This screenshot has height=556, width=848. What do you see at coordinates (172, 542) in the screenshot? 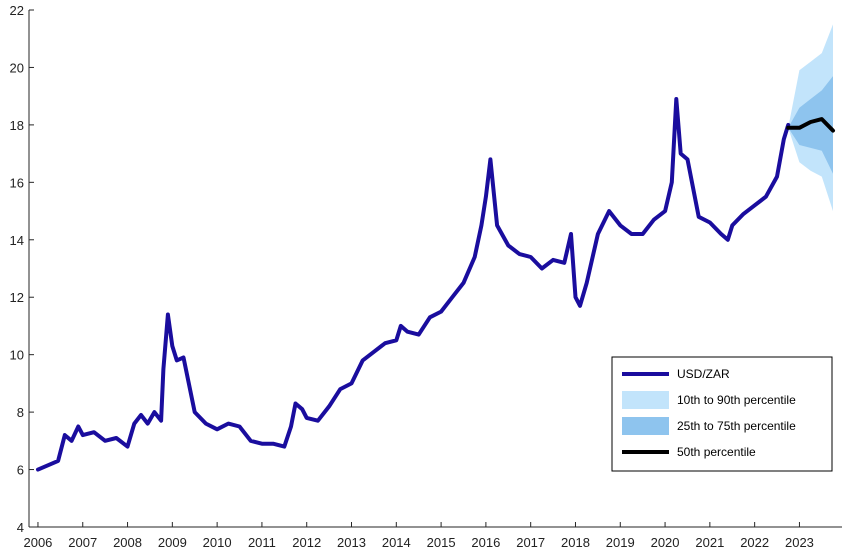
I see `x-tick-label: 2009` at bounding box center [172, 542].